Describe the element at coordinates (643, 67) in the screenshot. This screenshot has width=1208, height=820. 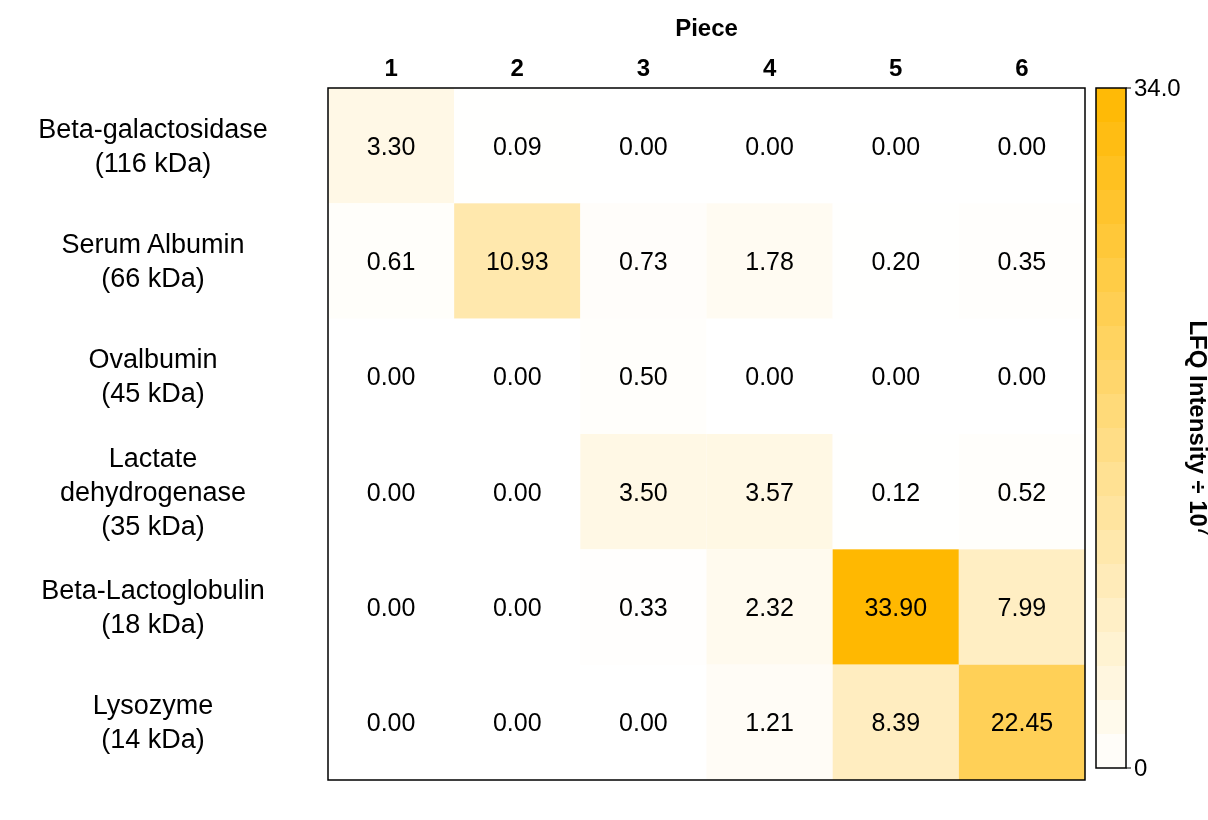
I see `x-tick-label: 3` at that location.